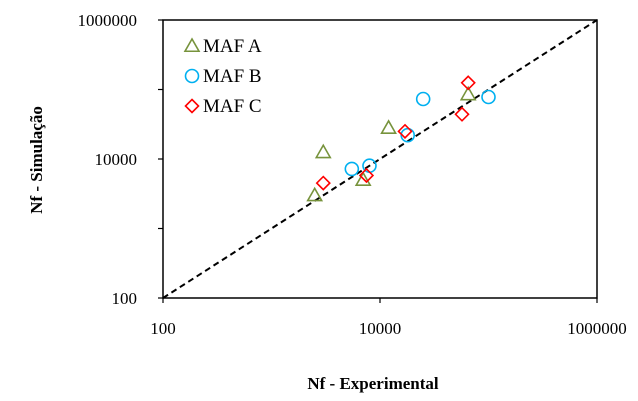 The height and width of the screenshot is (401, 638). Describe the element at coordinates (232, 46) in the screenshot. I see `legend-label: MAF A` at that location.